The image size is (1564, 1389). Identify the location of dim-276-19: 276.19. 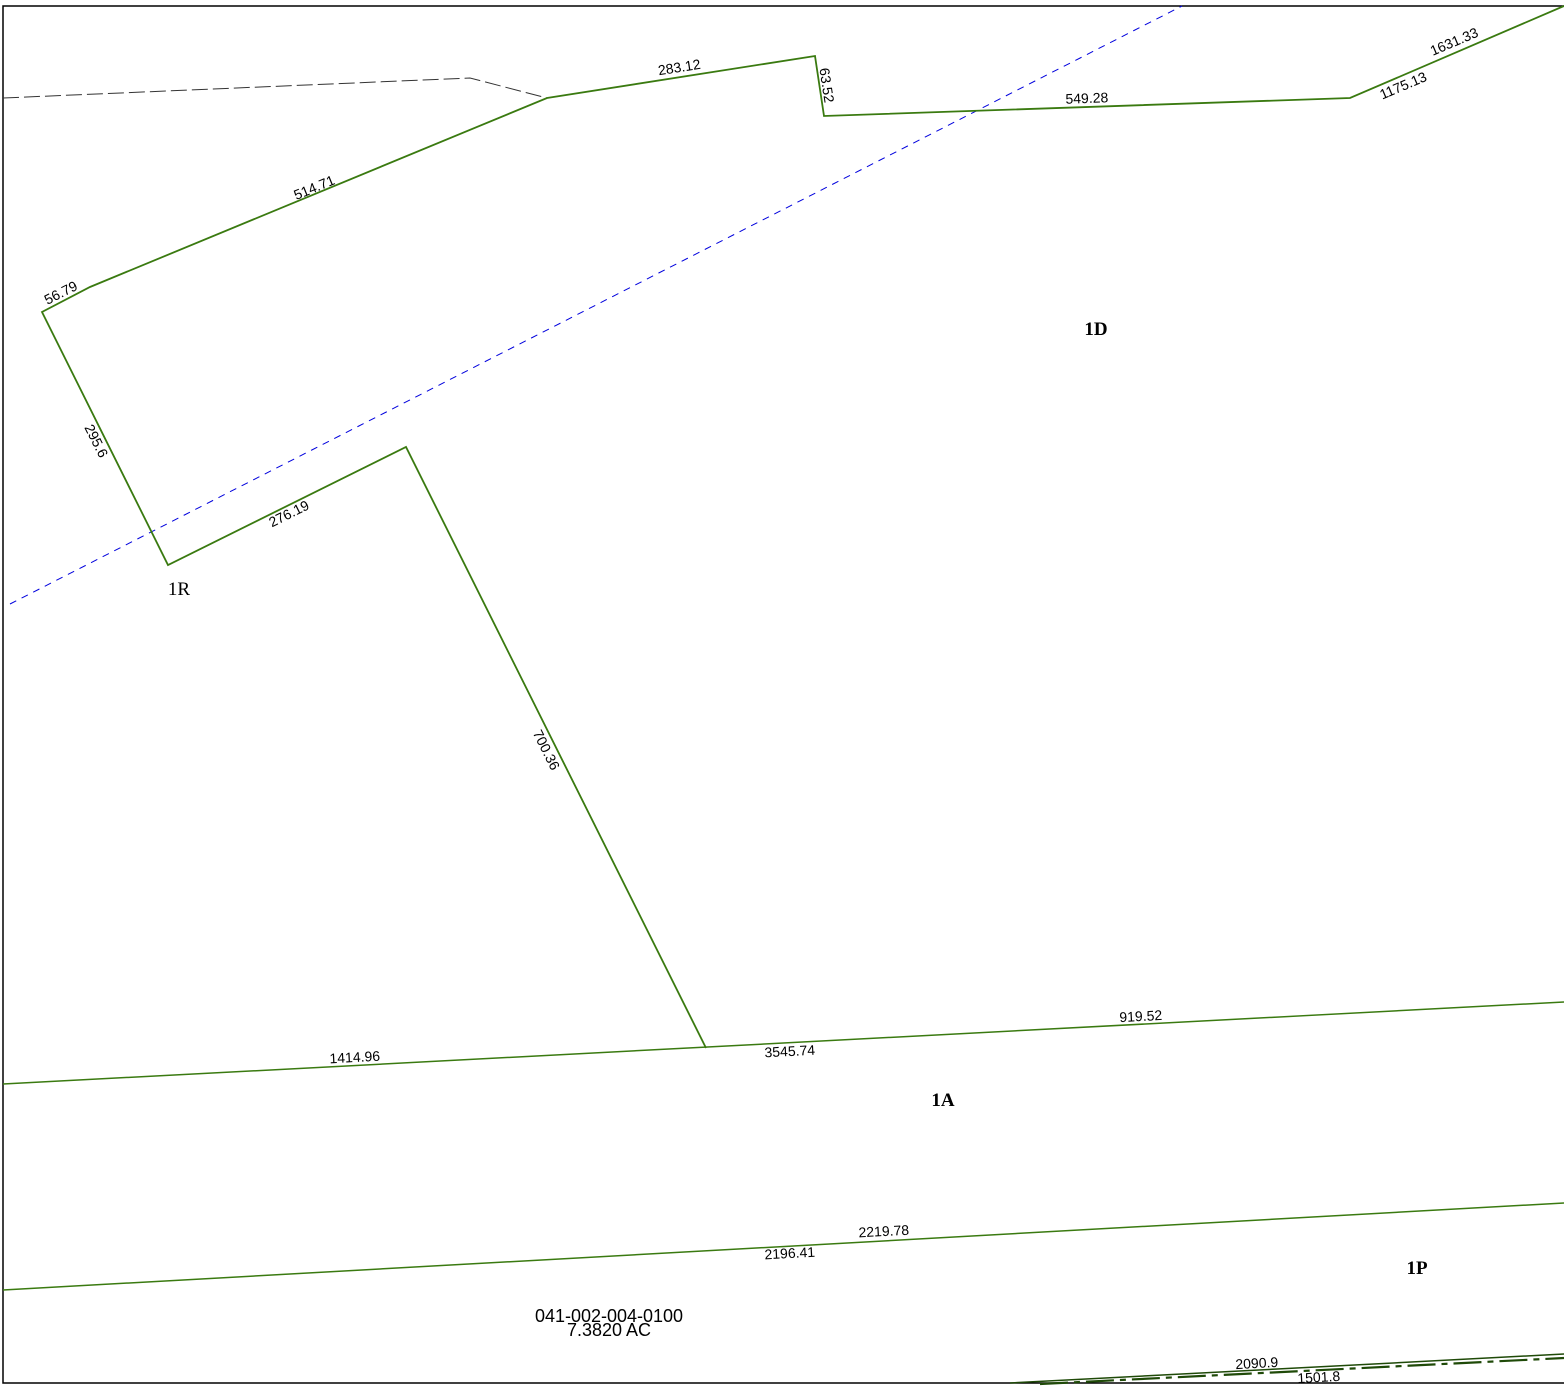
(289, 513).